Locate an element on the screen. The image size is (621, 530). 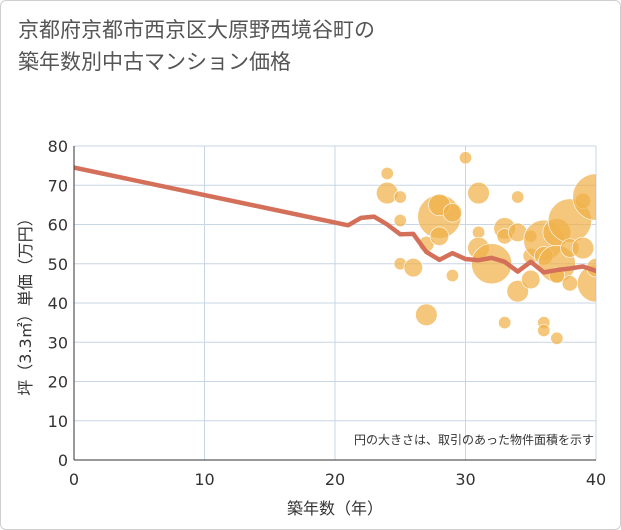
x-tick-label-20: 20 is located at coordinates (335, 479).